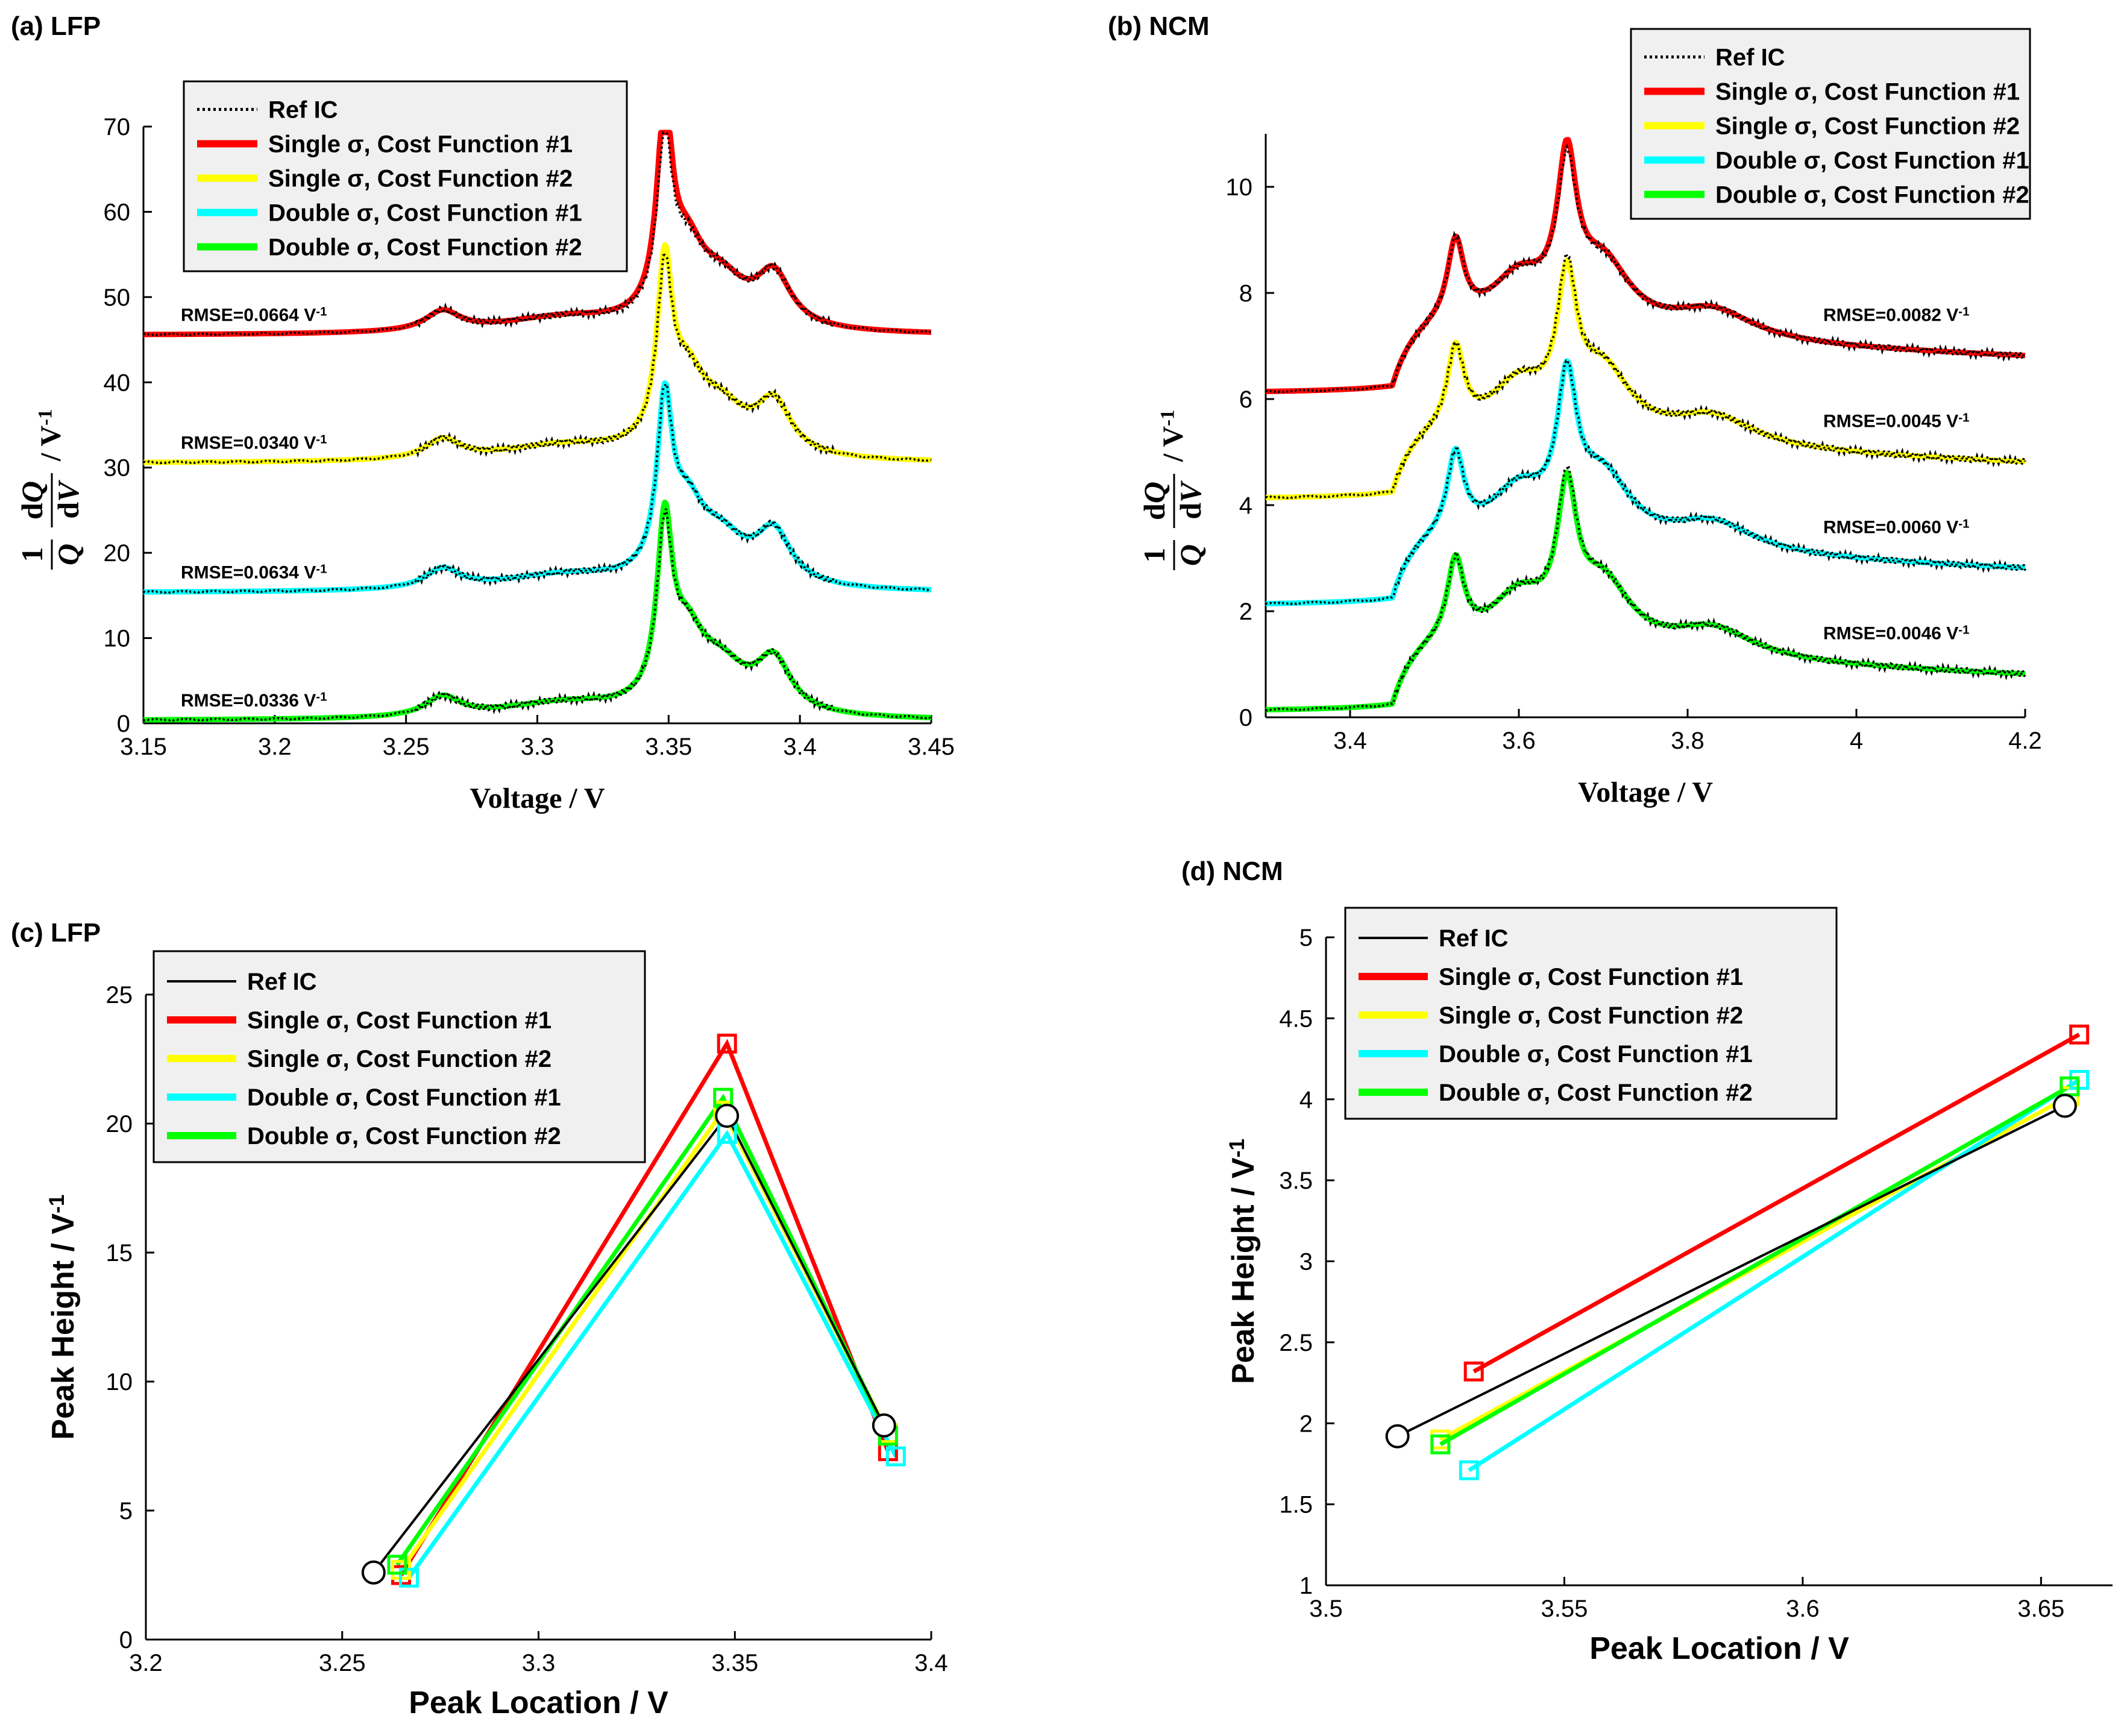 This screenshot has width=2124, height=1736. Describe the element at coordinates (1296, 1343) in the screenshot. I see `y-tick-label: 2.5` at that location.